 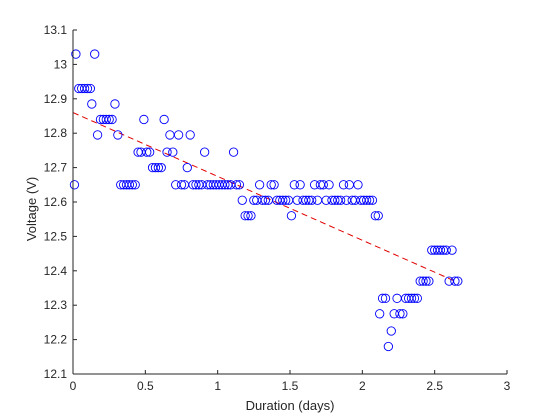 What do you see at coordinates (290, 386) in the screenshot?
I see `x-tick-label: 1.5` at bounding box center [290, 386].